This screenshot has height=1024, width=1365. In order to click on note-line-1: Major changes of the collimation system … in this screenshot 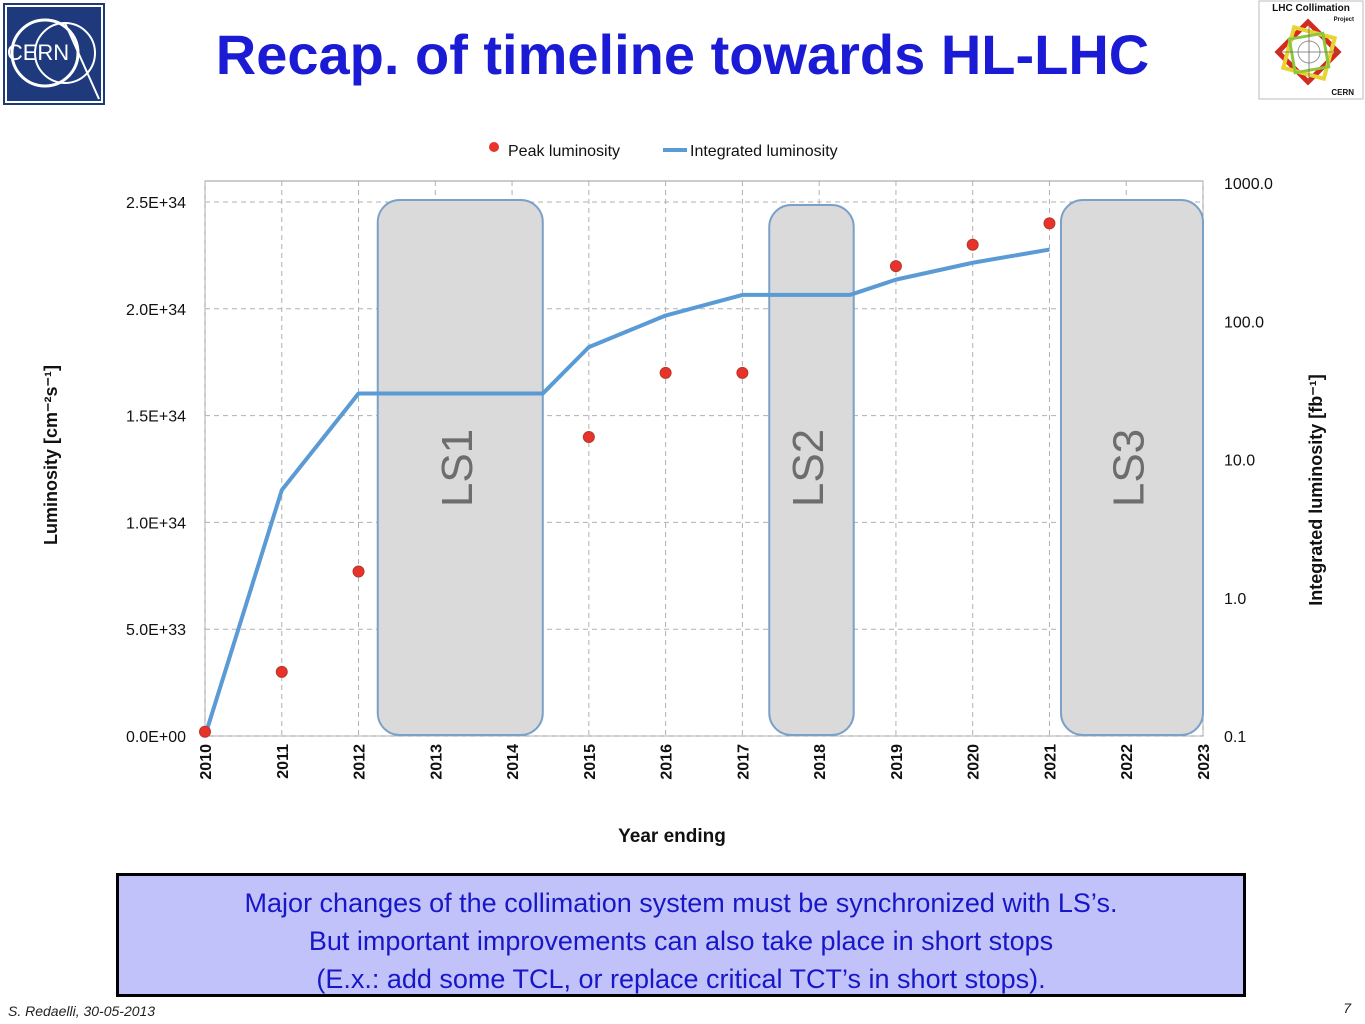, I will do `click(681, 903)`.